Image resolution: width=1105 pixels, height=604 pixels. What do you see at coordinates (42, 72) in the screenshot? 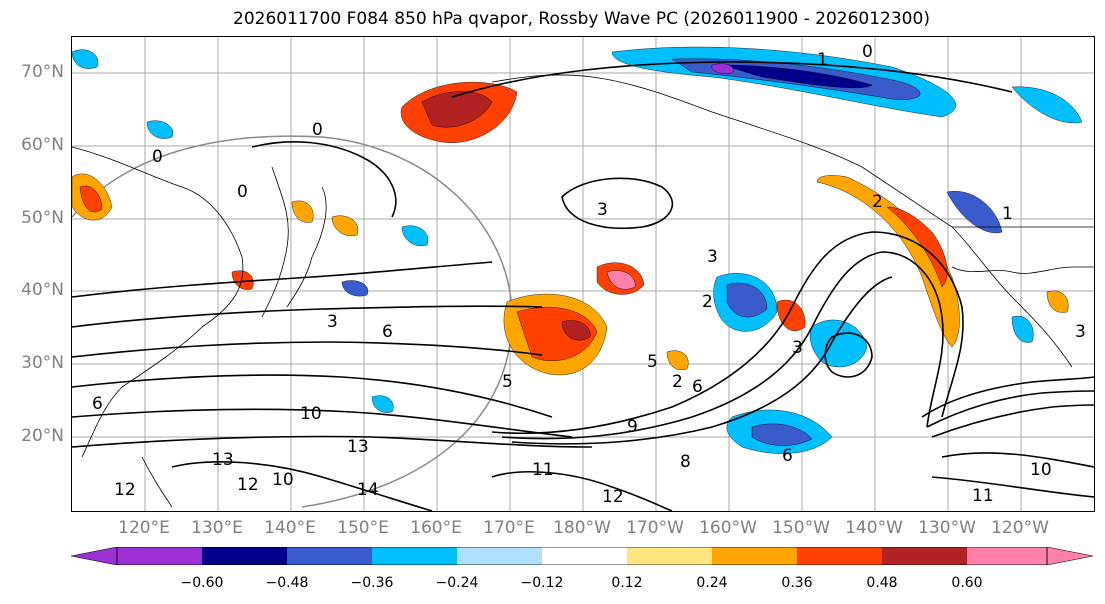
I see `lat-label-70n: 70°N` at bounding box center [42, 72].